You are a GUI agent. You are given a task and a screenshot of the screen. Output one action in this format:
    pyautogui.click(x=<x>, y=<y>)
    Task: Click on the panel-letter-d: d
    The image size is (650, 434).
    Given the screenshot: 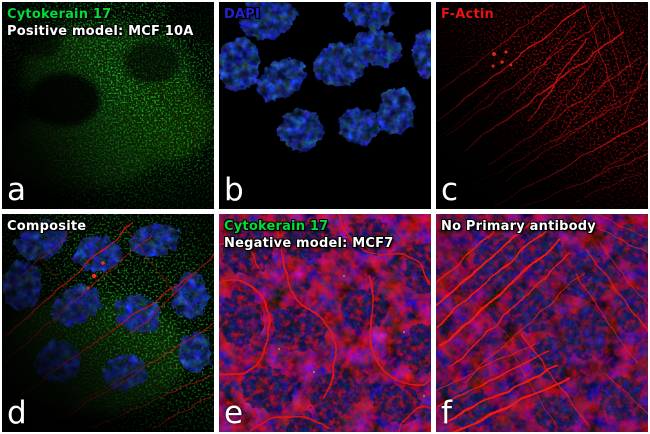 What is the action you would take?
    pyautogui.click(x=17, y=413)
    